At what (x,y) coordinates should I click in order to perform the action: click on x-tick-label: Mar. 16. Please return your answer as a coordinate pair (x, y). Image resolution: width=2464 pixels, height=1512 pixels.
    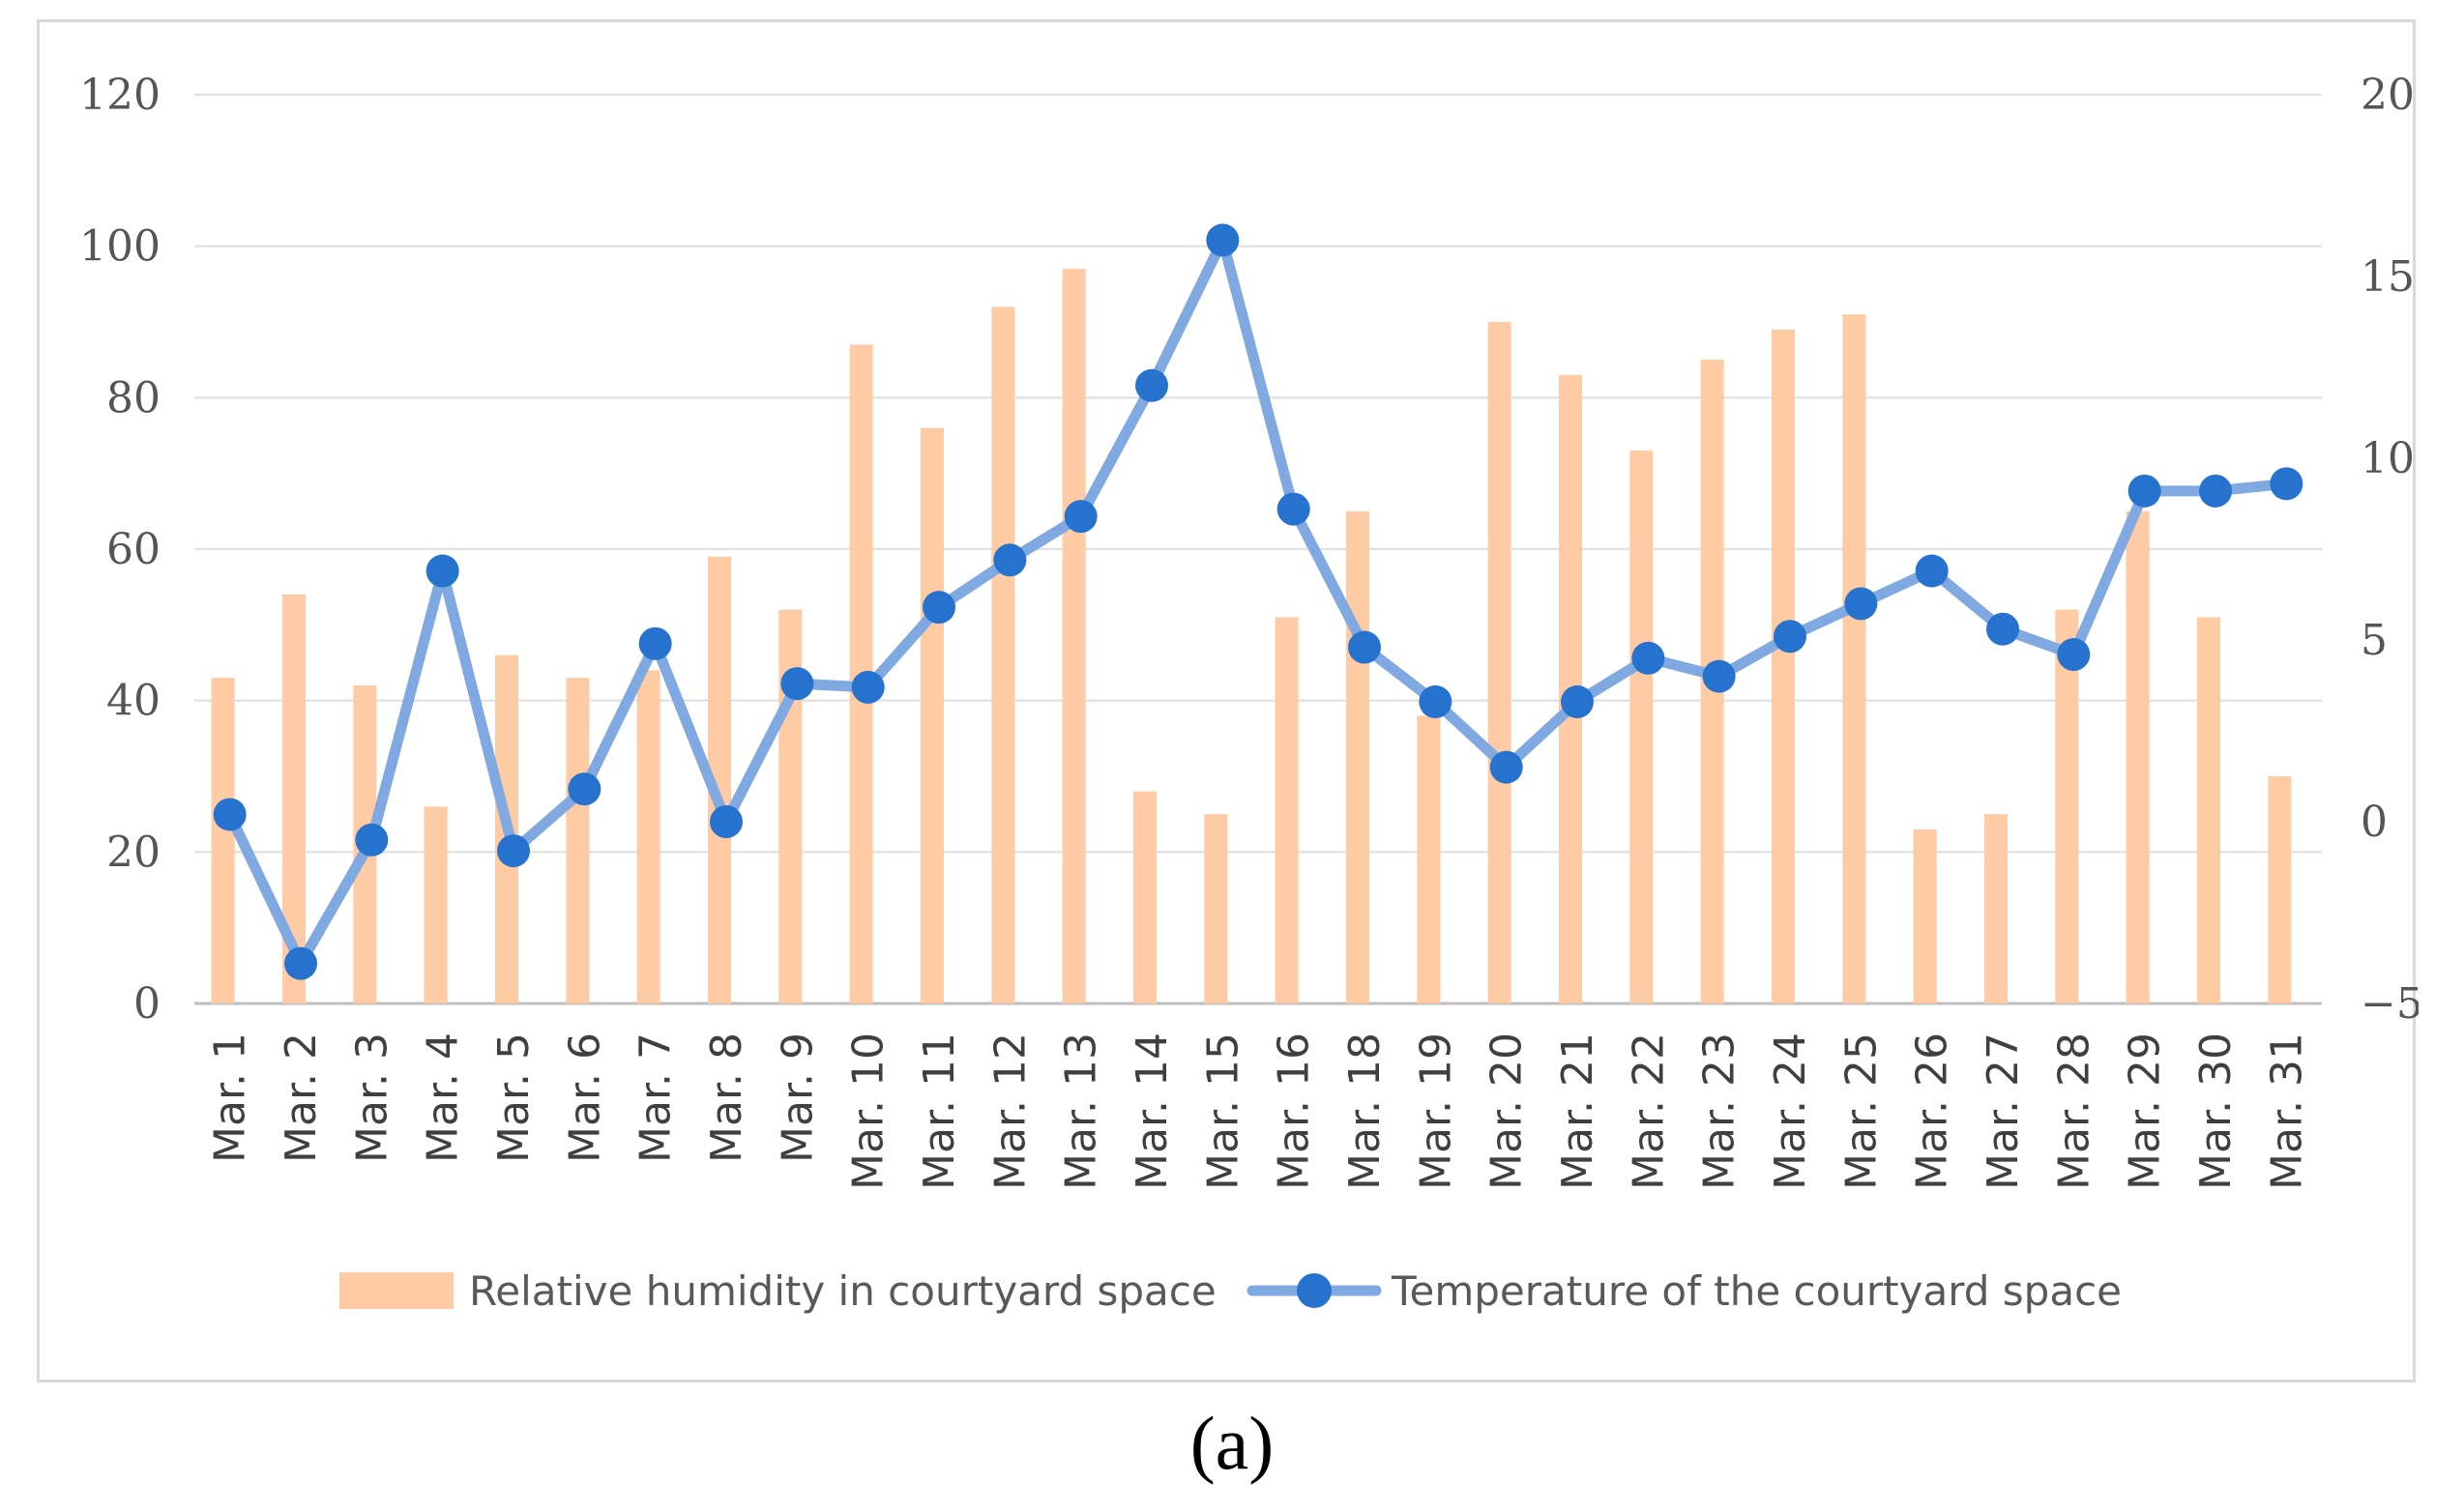
    Looking at the image, I should click on (1295, 1111).